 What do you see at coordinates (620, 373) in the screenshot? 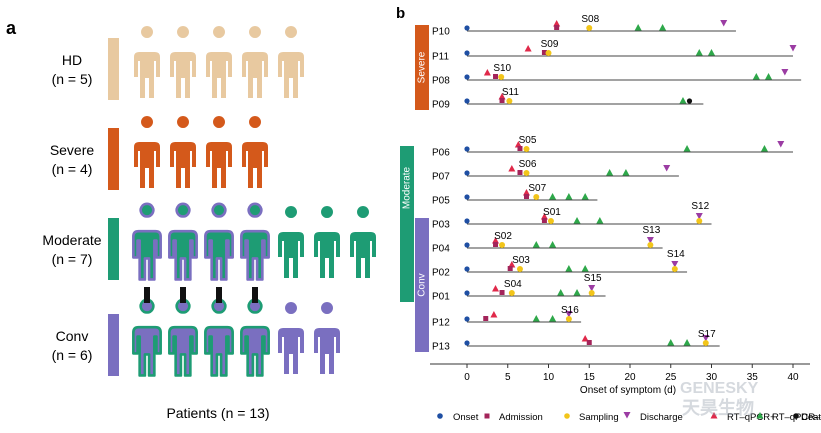
I see `x-axis: 0 5 10 15 20 25 30 35 40` at bounding box center [620, 373].